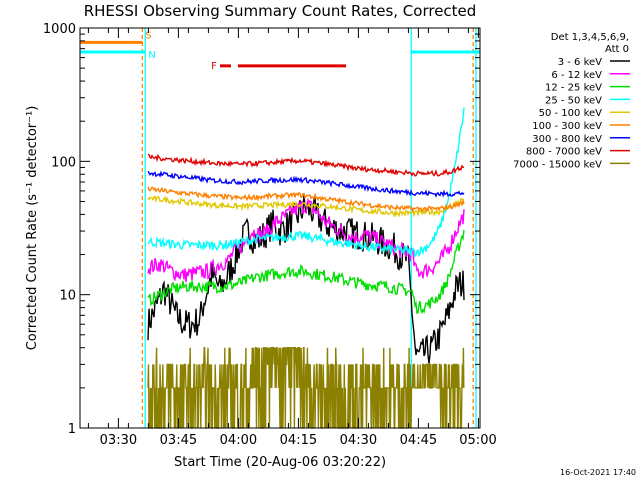 Image resolution: width=640 pixels, height=480 pixels. Describe the element at coordinates (576, 75) in the screenshot. I see `legend-label-1: 6 - 12 keV` at that location.